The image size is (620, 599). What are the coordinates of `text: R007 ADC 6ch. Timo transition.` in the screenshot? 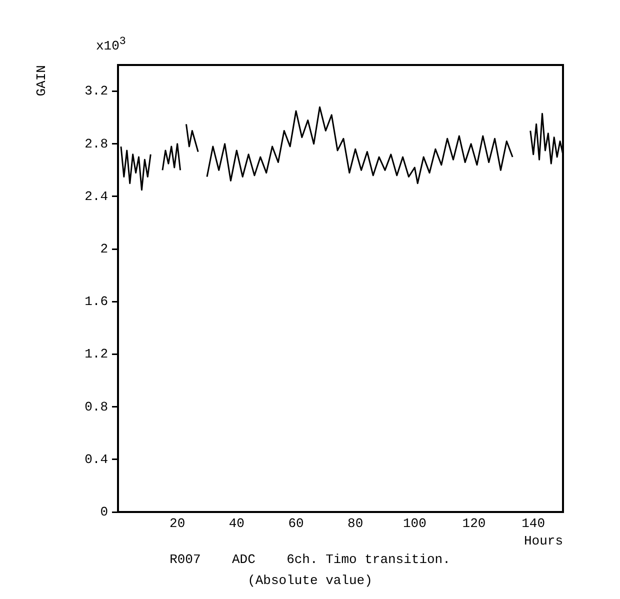 It's located at (310, 559).